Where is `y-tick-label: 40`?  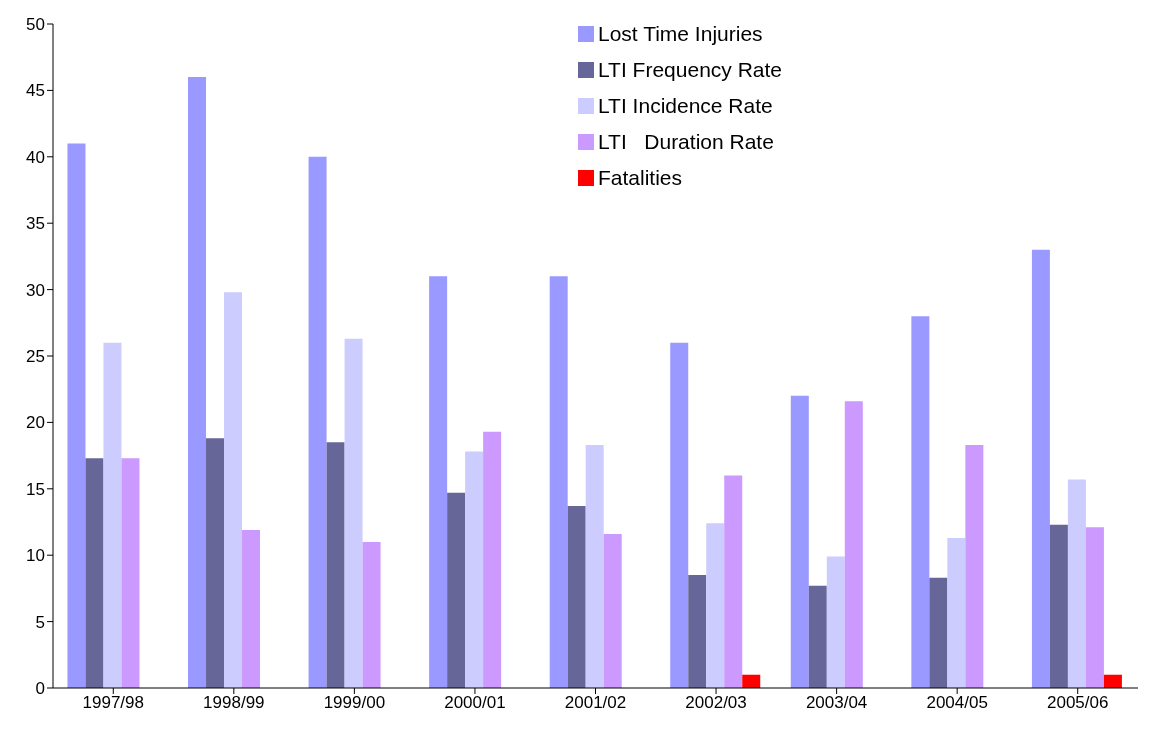 y-tick-label: 40 is located at coordinates (35, 157).